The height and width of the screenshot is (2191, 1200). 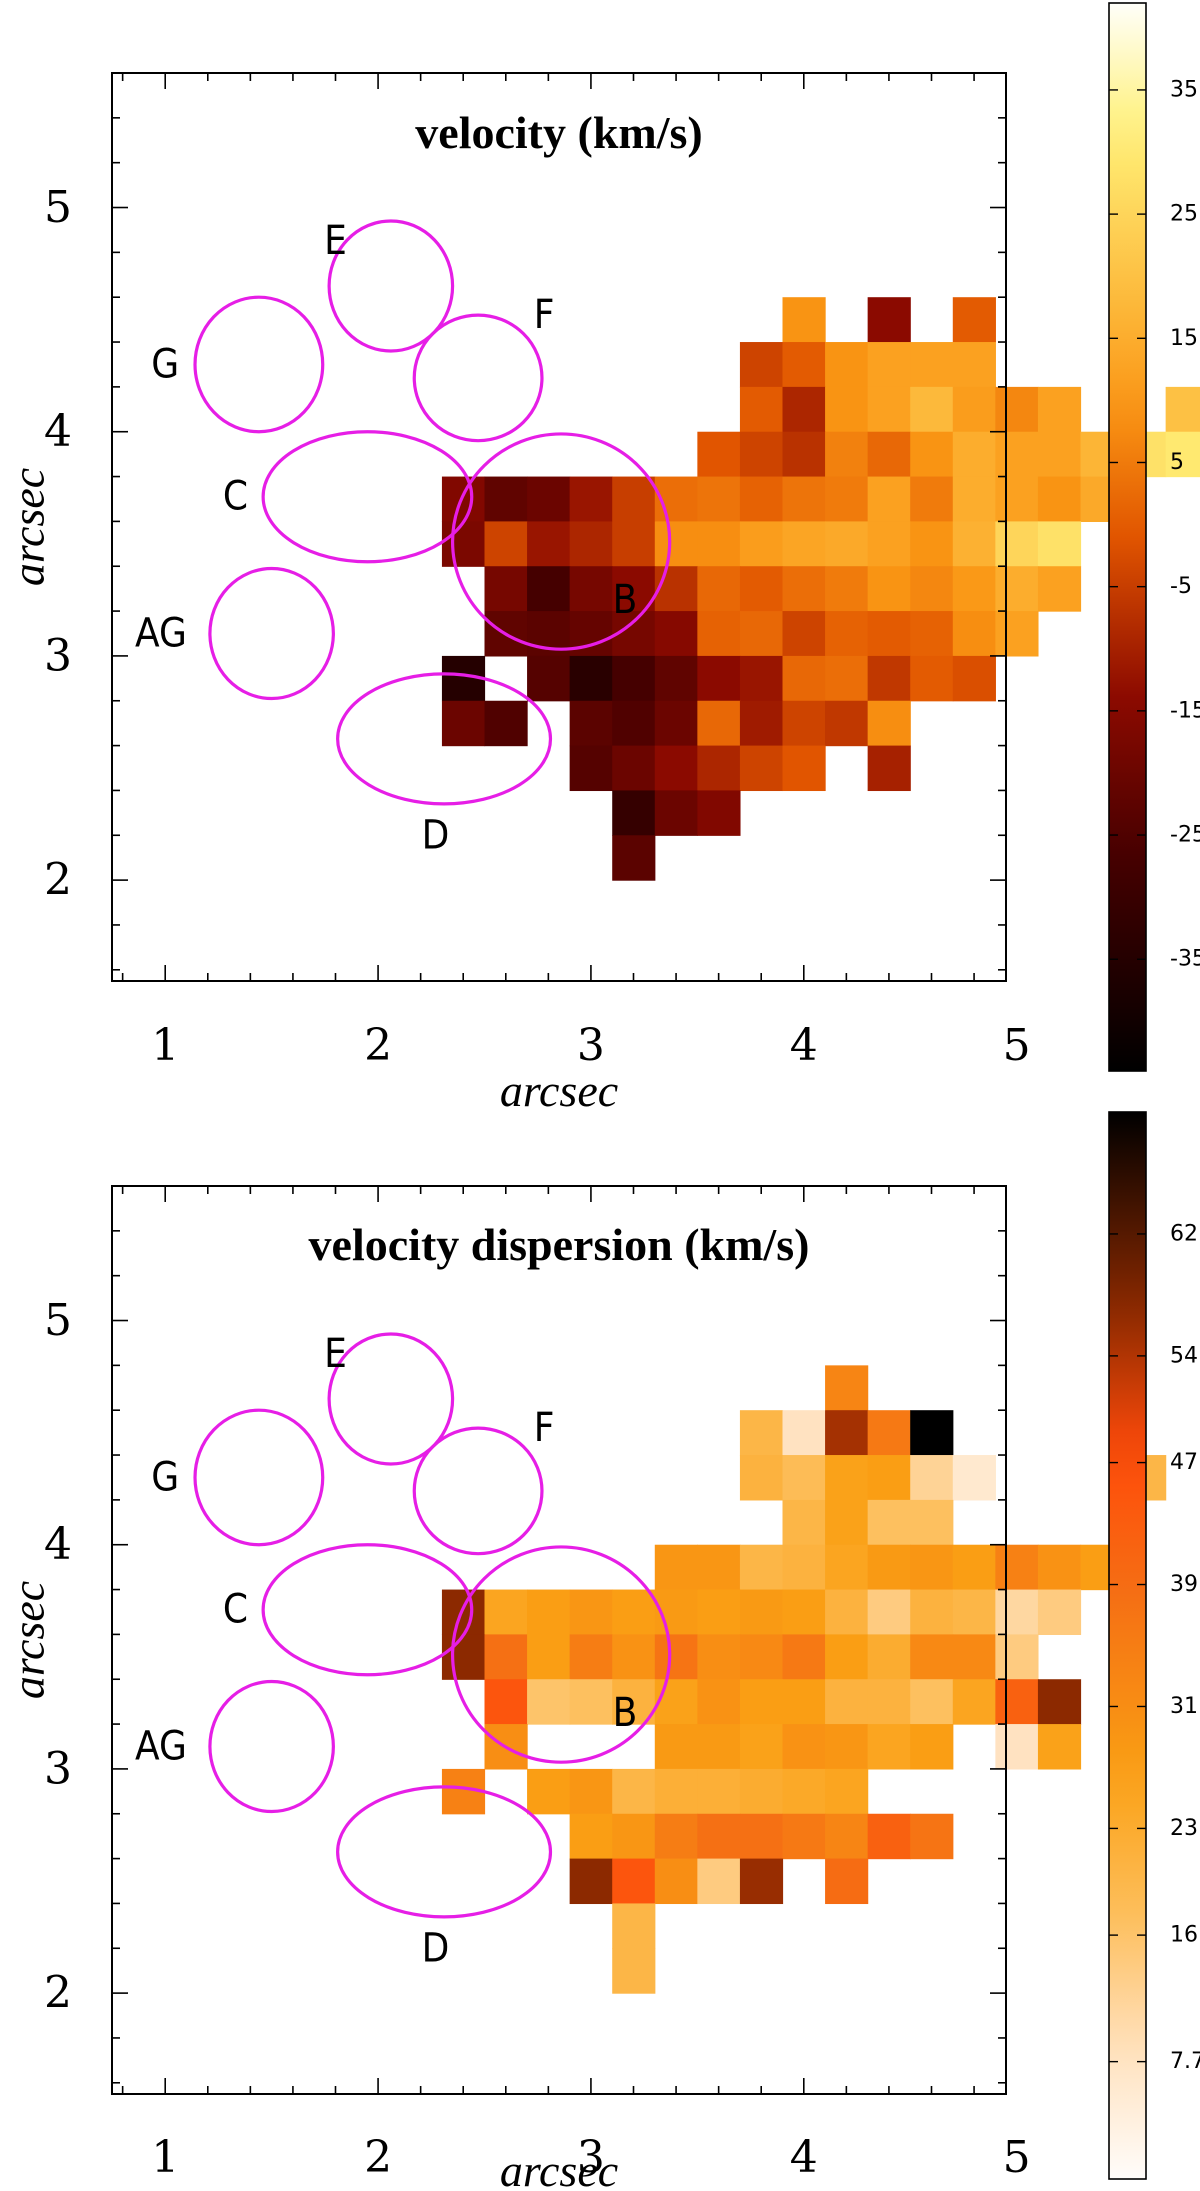 What do you see at coordinates (165, 2157) in the screenshot?
I see `x-tick-label: 1` at bounding box center [165, 2157].